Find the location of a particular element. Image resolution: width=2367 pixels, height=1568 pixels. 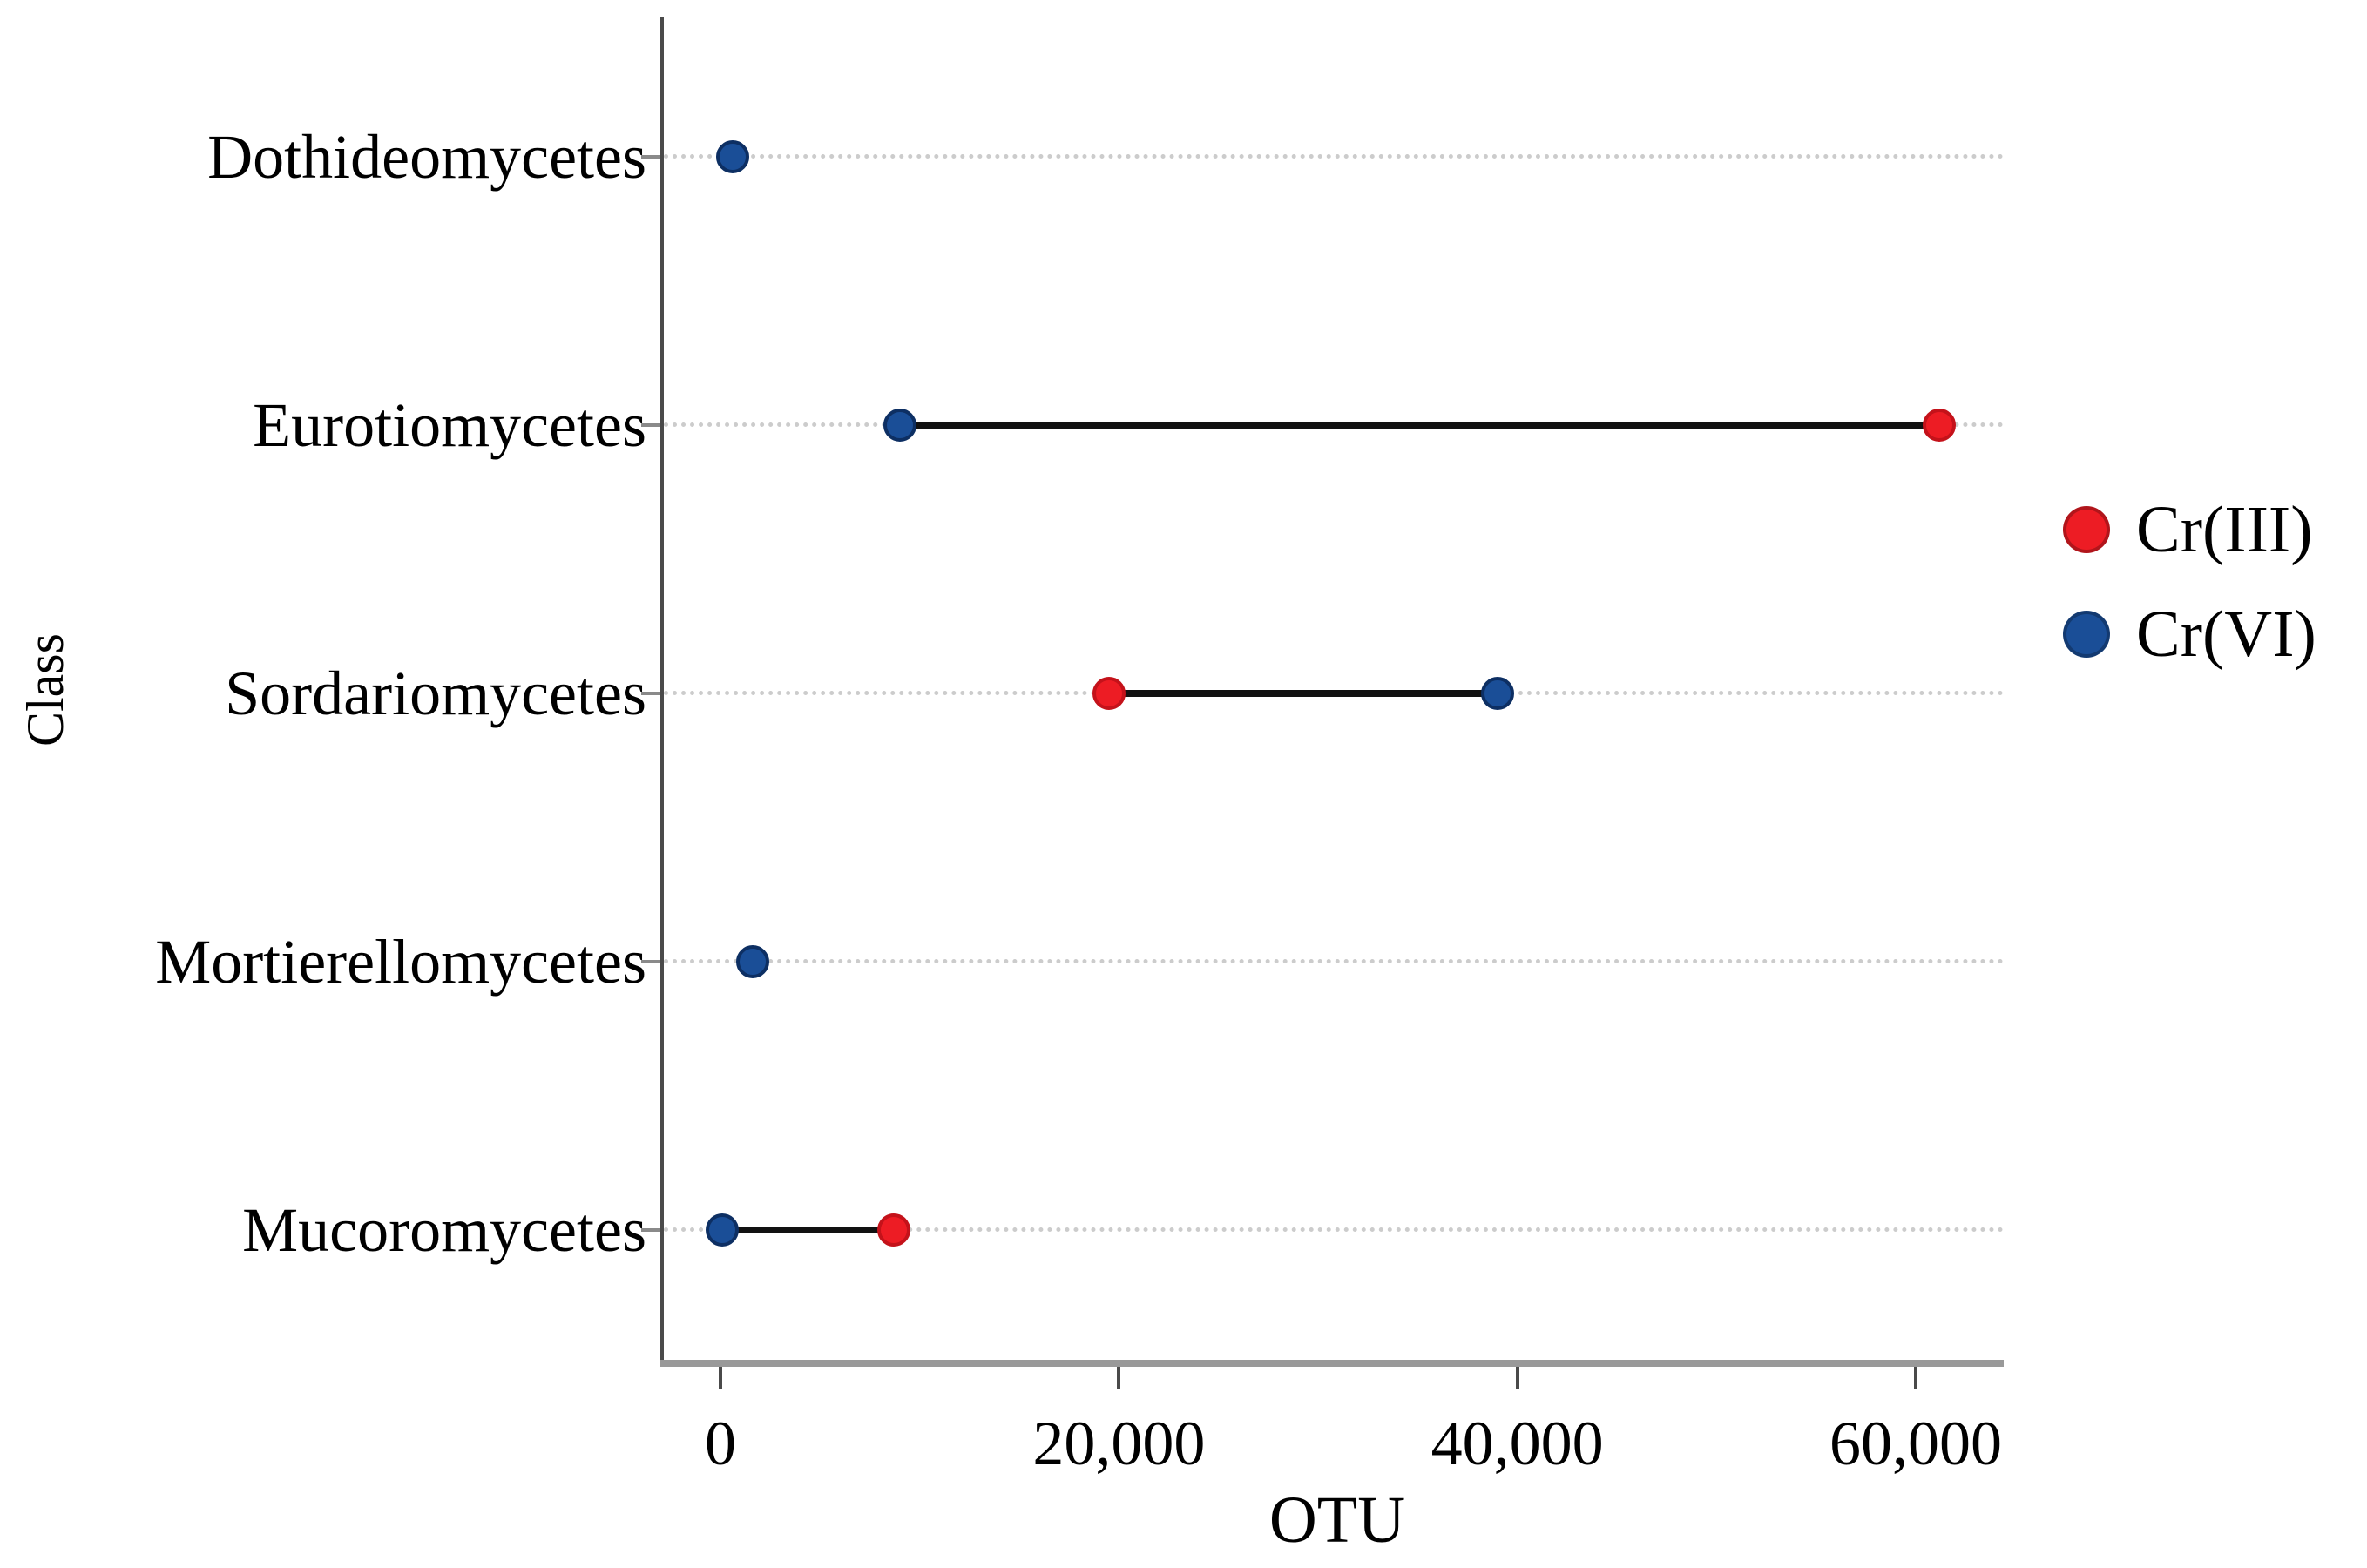

x-axis-line is located at coordinates (1332, 1363).